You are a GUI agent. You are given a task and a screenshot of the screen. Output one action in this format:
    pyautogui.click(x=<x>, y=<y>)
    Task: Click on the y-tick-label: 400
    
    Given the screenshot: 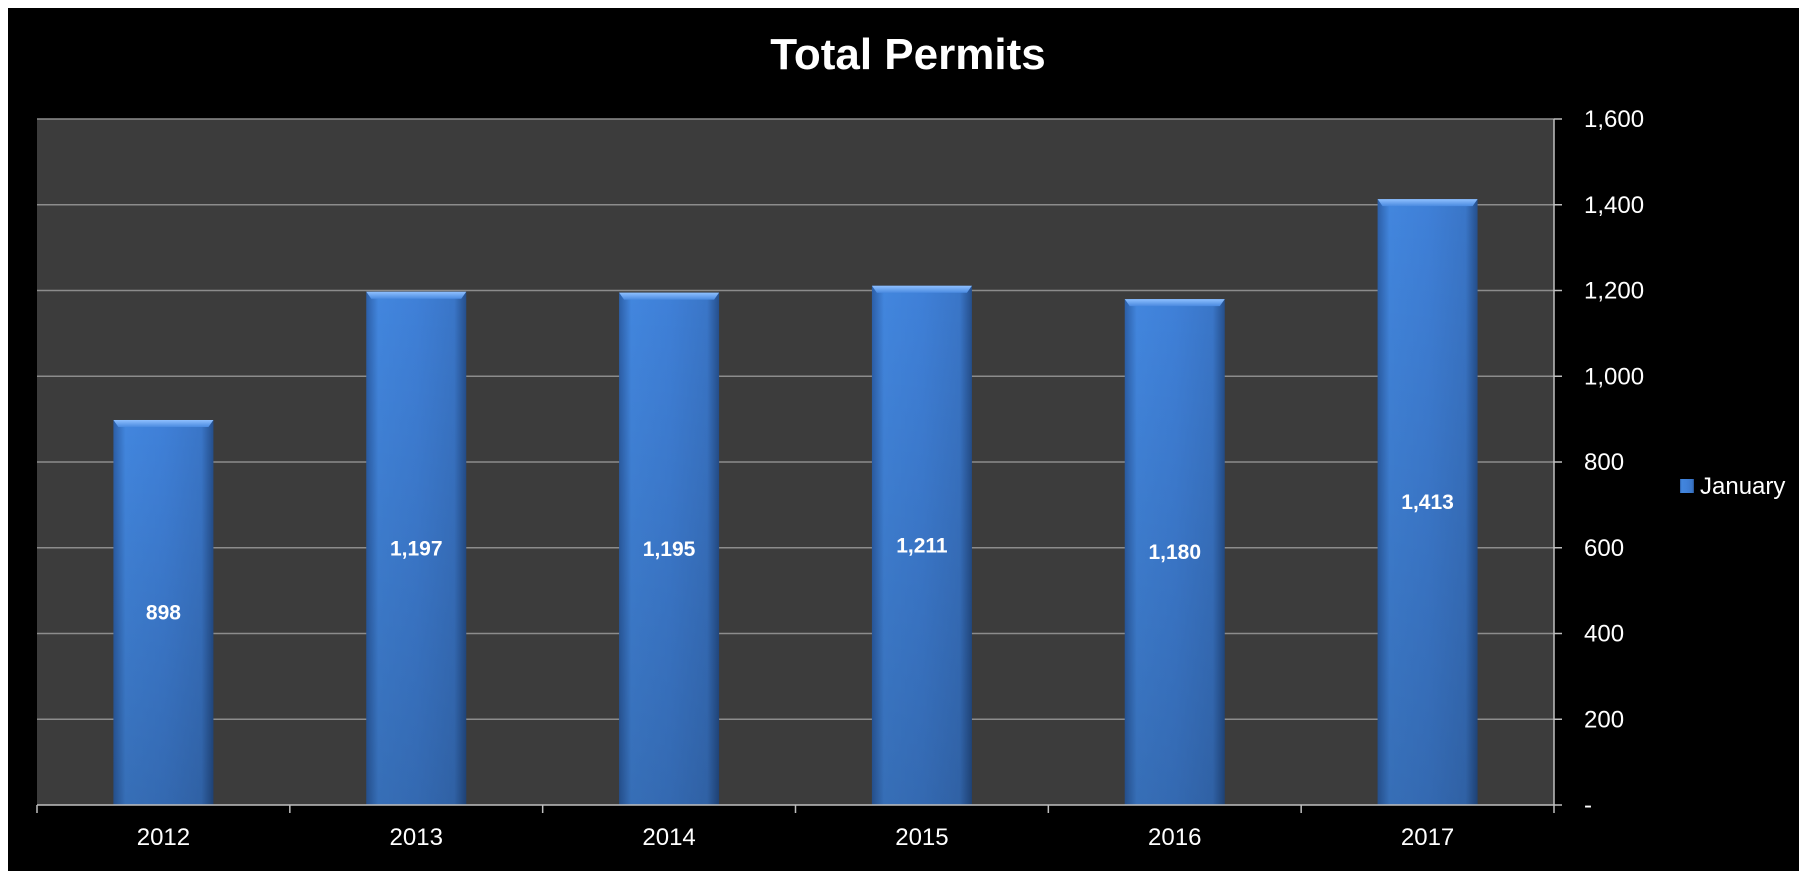 What is the action you would take?
    pyautogui.click(x=1604, y=634)
    